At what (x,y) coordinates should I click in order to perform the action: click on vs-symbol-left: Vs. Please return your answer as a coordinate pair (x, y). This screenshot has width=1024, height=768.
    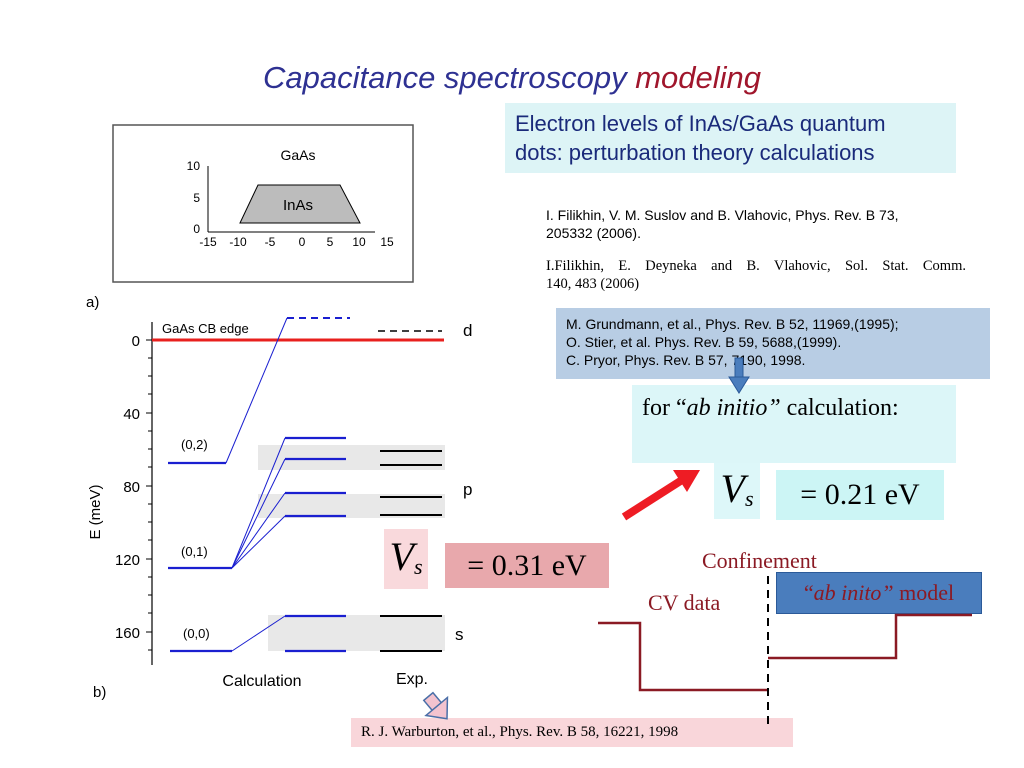
    Looking at the image, I should click on (406, 559).